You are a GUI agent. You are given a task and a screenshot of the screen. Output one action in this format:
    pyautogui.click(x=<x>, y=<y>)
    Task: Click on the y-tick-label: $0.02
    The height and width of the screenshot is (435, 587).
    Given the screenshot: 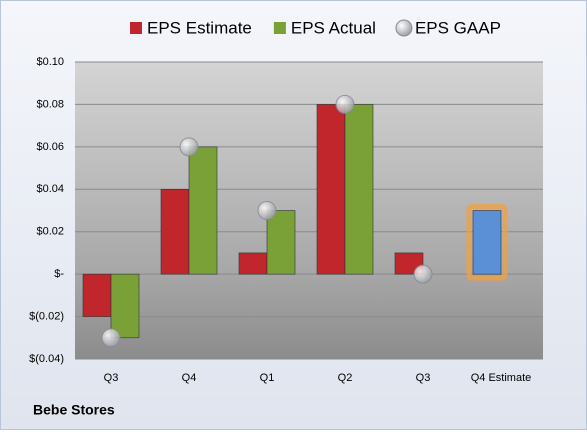 What is the action you would take?
    pyautogui.click(x=50, y=232)
    